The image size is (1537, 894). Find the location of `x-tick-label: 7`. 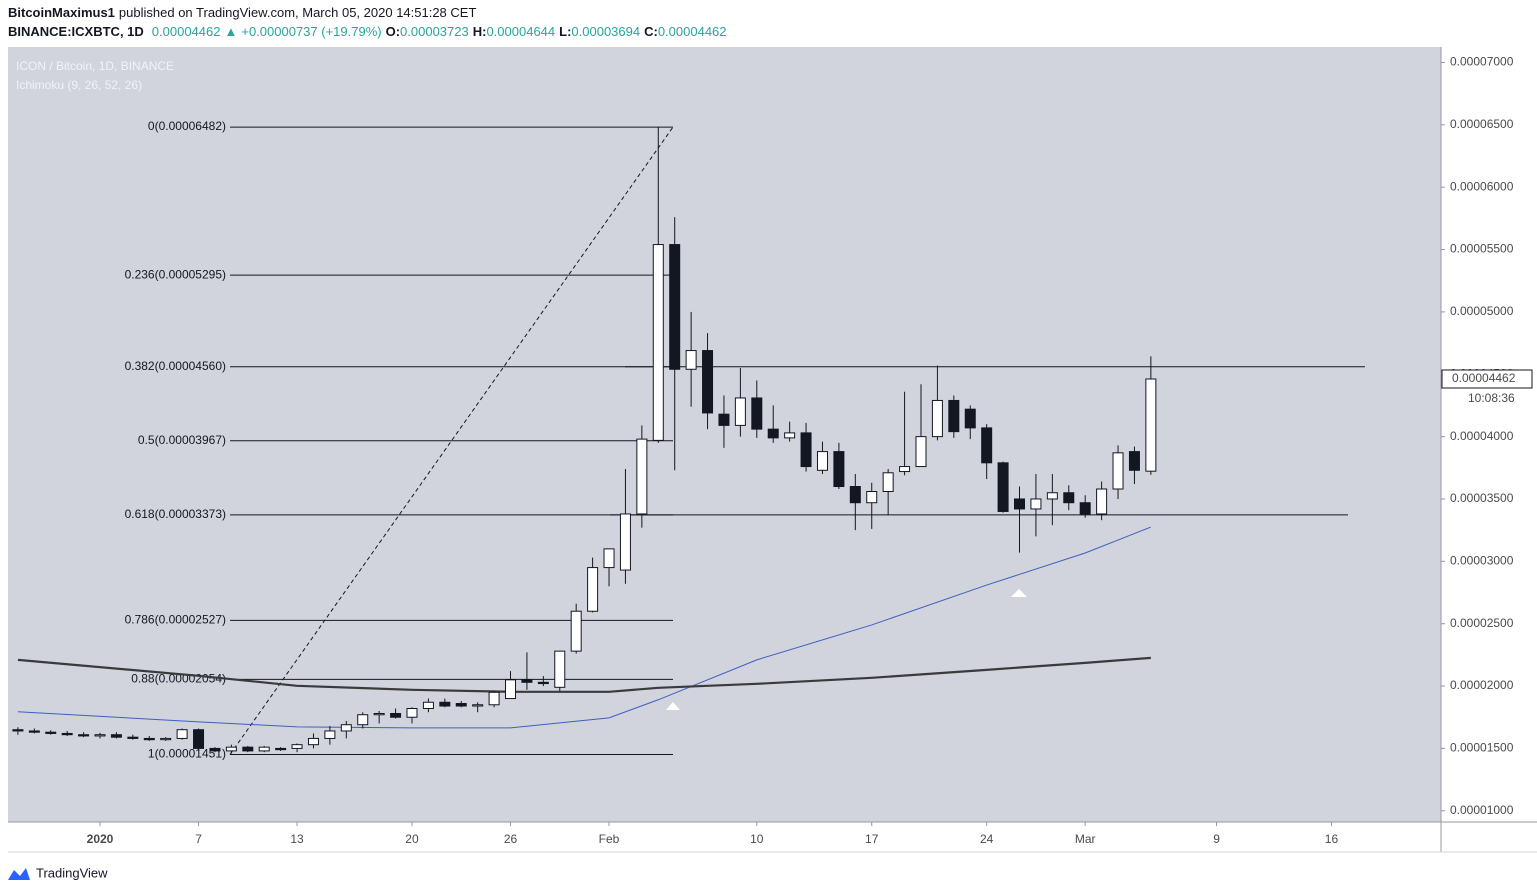

x-tick-label: 7 is located at coordinates (198, 839).